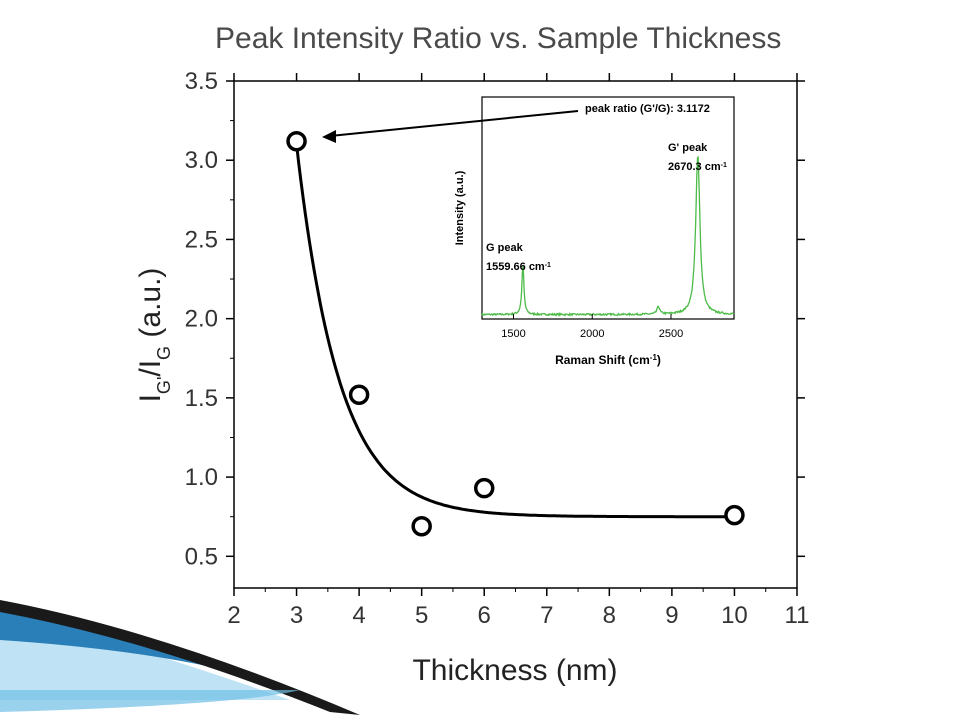 This screenshot has width=960, height=720. I want to click on y-tick-label: 2.5, so click(201, 239).